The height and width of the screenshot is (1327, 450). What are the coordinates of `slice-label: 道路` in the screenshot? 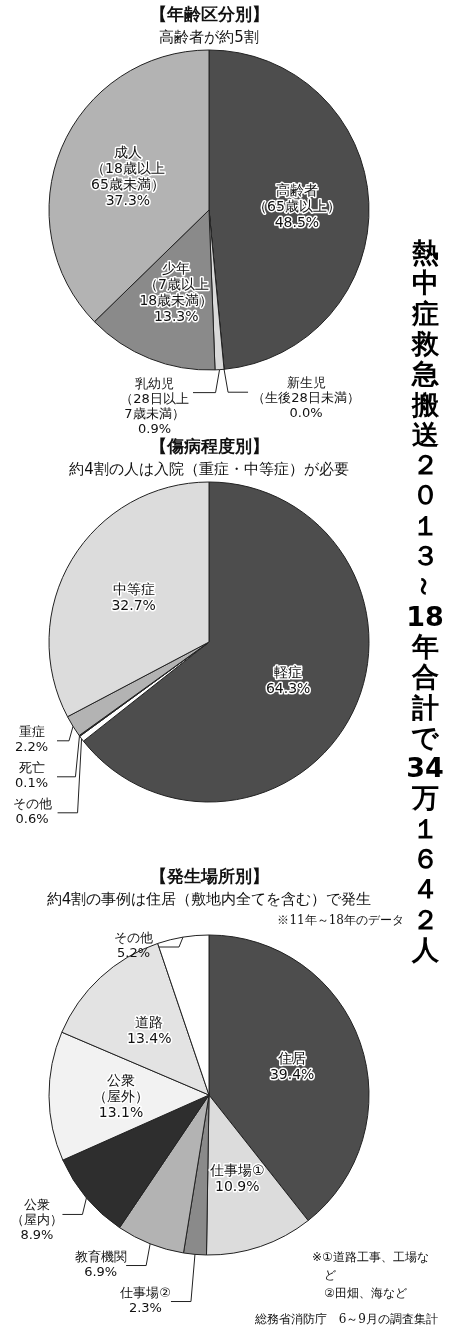 It's located at (149, 1022).